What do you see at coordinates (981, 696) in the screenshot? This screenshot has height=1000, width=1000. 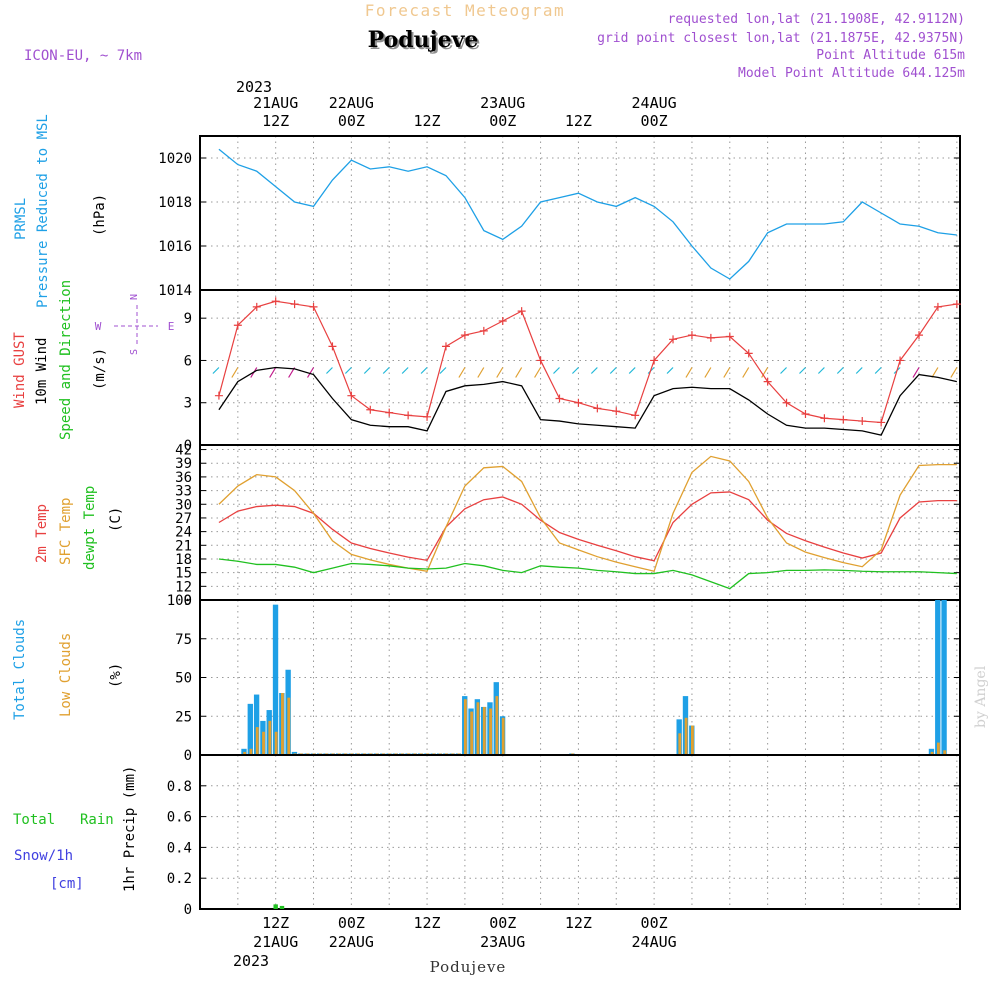 I see `watermark: by Angel` at bounding box center [981, 696].